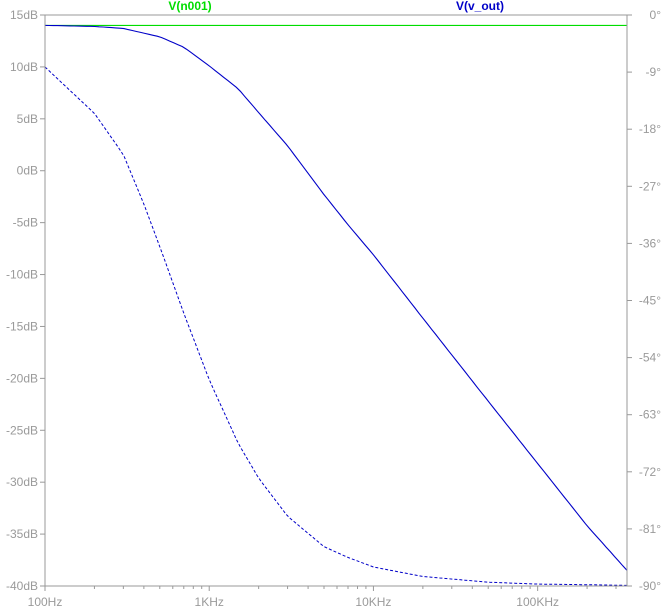 This screenshot has height=611, width=672. Describe the element at coordinates (650, 358) in the screenshot. I see `right-tick-label: -54°` at that location.